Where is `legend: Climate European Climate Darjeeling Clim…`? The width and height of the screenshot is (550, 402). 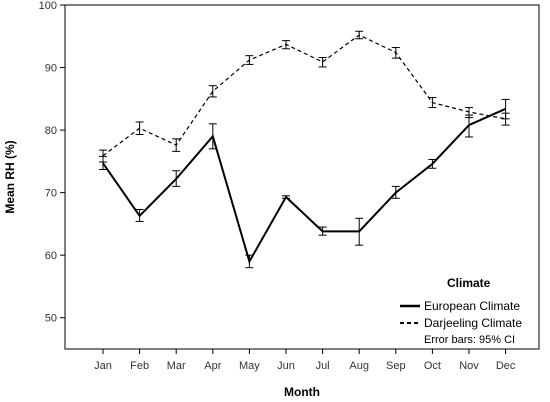
legend: Climate European Climate Darjeeling Clim… is located at coordinates (461, 311).